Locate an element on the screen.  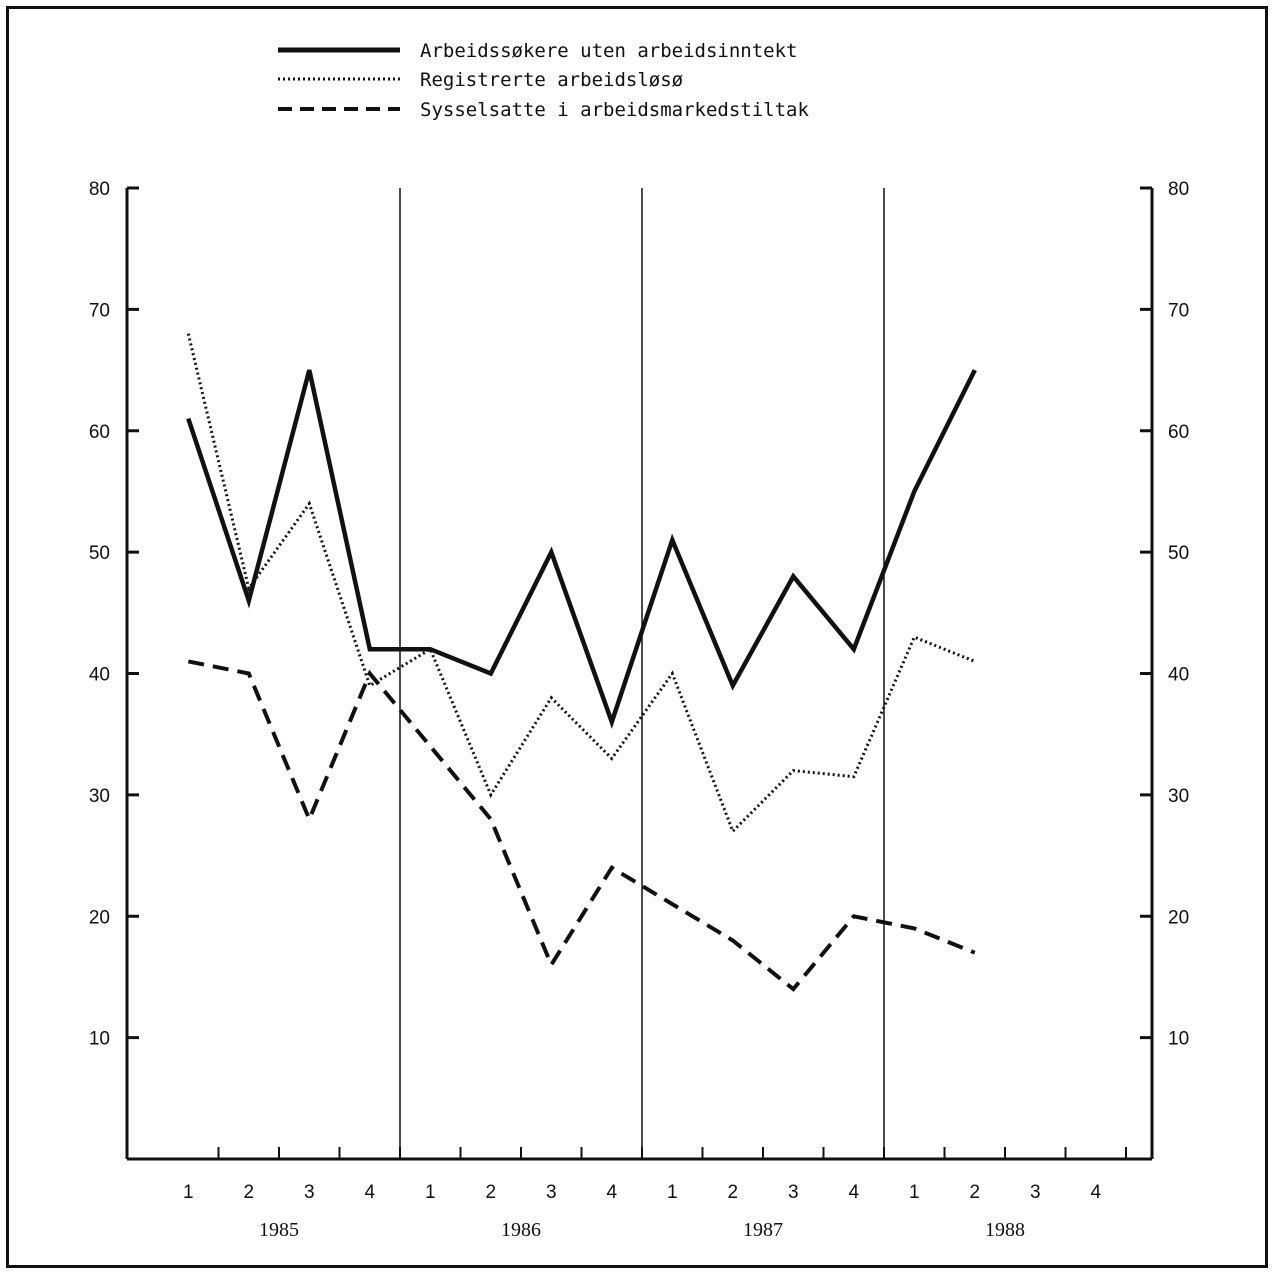
x-year-label: 1986 is located at coordinates (521, 1230).